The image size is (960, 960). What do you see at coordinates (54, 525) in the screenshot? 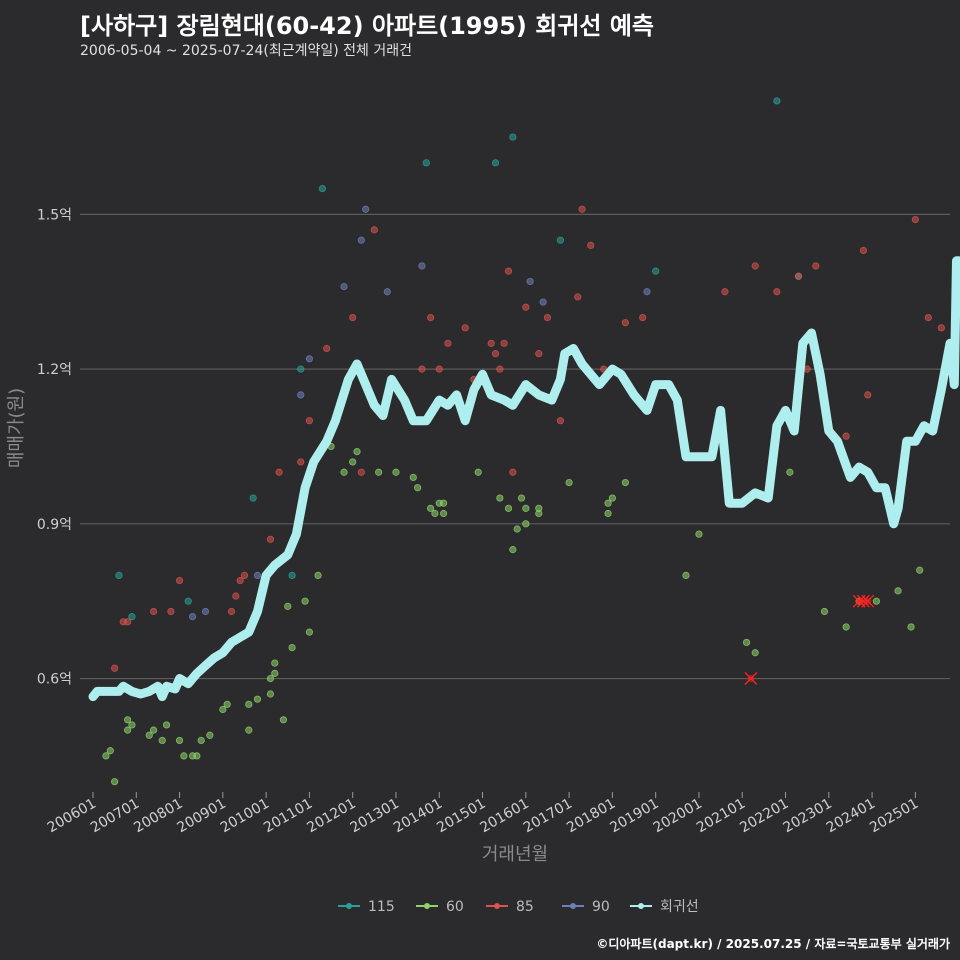
I see `y-tick-label: 0.9억` at bounding box center [54, 525].